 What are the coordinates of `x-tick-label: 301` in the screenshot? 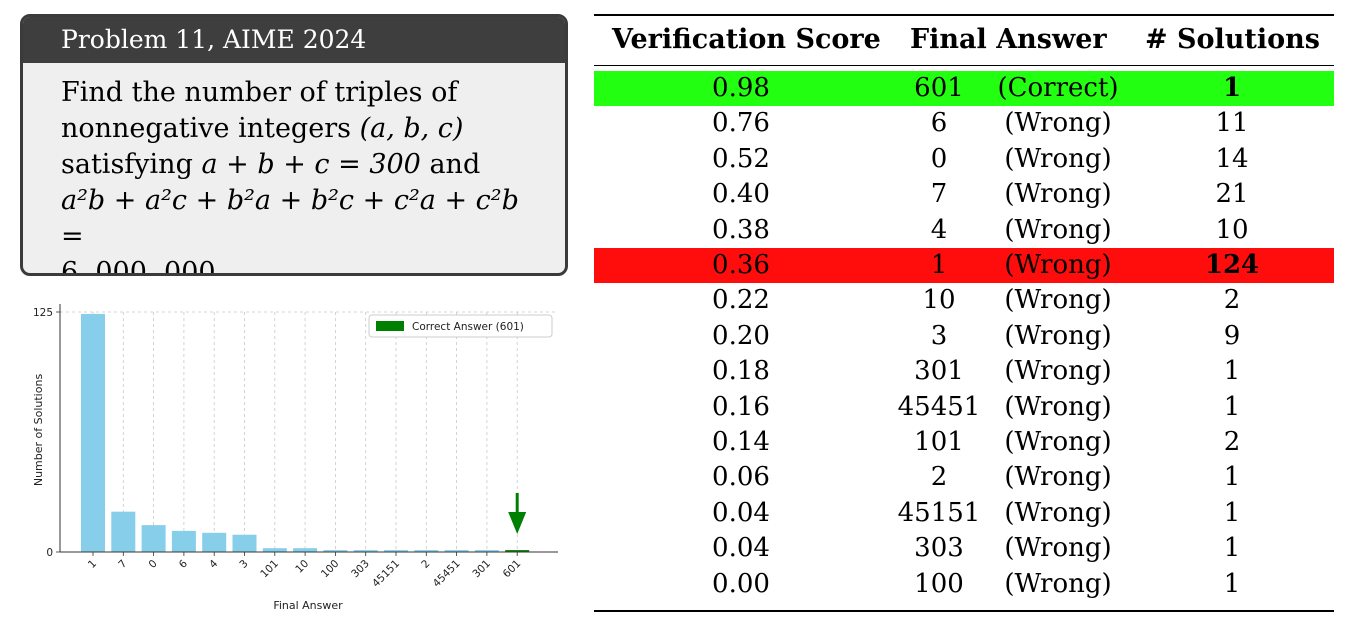 It's located at (481, 569).